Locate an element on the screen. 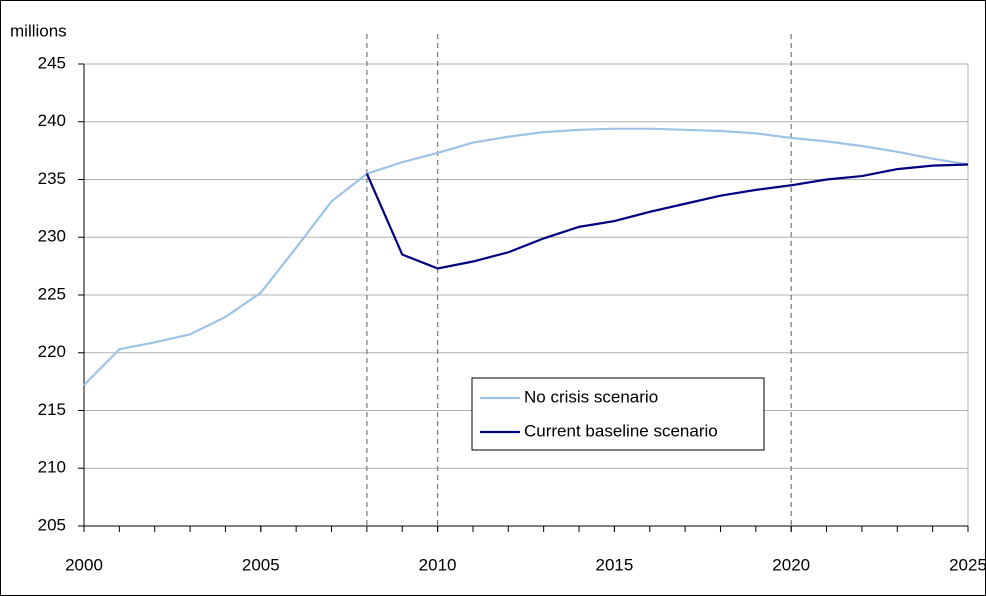 The image size is (986, 596). y-tick-label: 215 is located at coordinates (52, 409).